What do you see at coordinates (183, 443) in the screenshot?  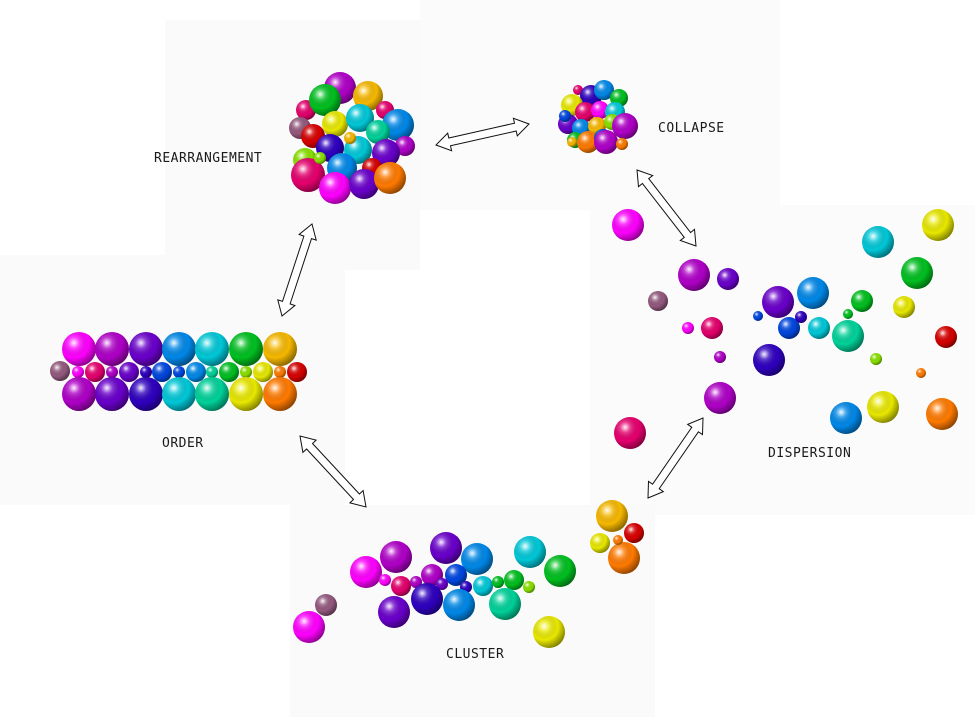 I see `label-order: ORDER` at bounding box center [183, 443].